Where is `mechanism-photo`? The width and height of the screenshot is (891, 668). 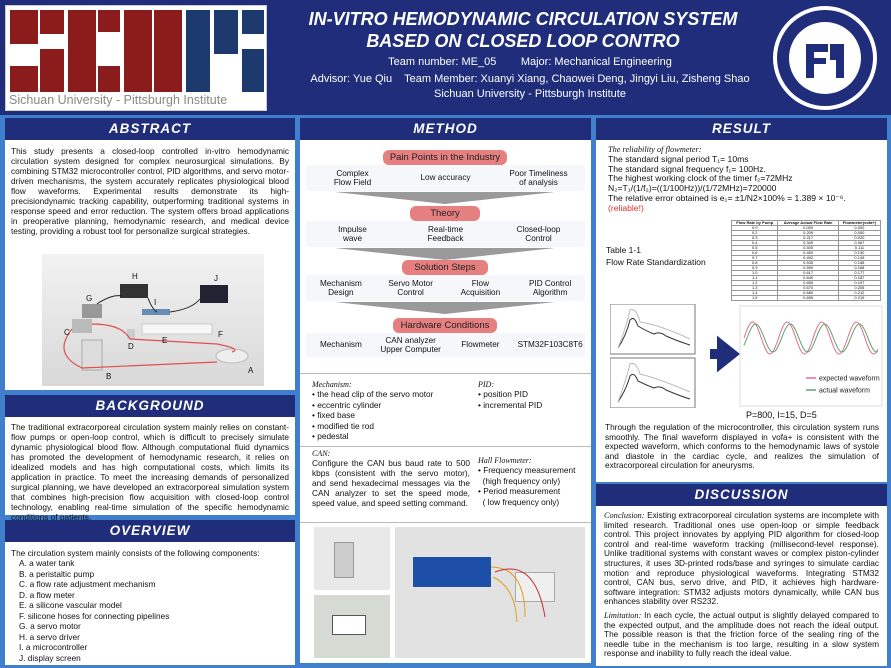
mechanism-photo is located at coordinates (352, 558).